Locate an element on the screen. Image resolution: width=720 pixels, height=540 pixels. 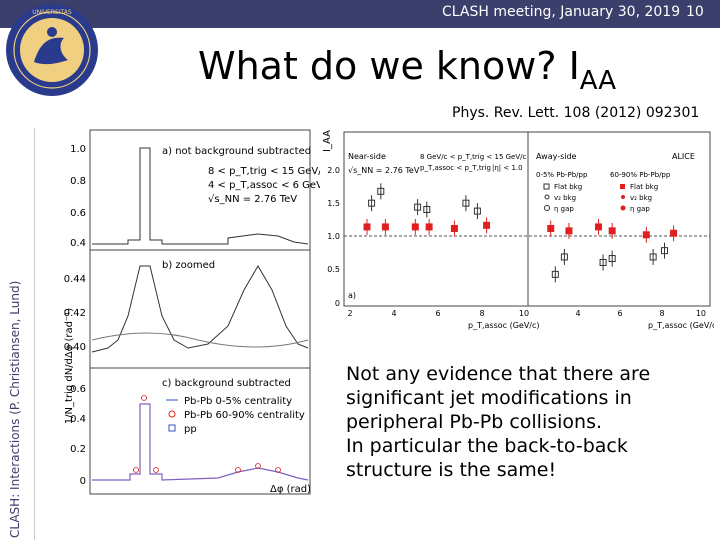
reference: Phys. Rev. Lett. 108 (2012) 092301 is located at coordinates (576, 113).